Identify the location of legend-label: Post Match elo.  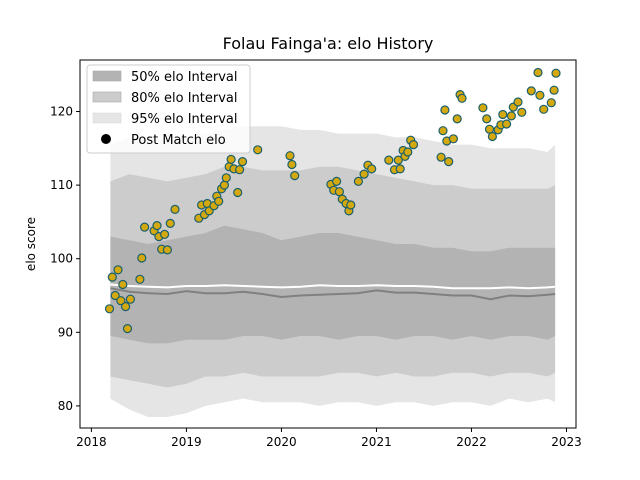
(178, 140).